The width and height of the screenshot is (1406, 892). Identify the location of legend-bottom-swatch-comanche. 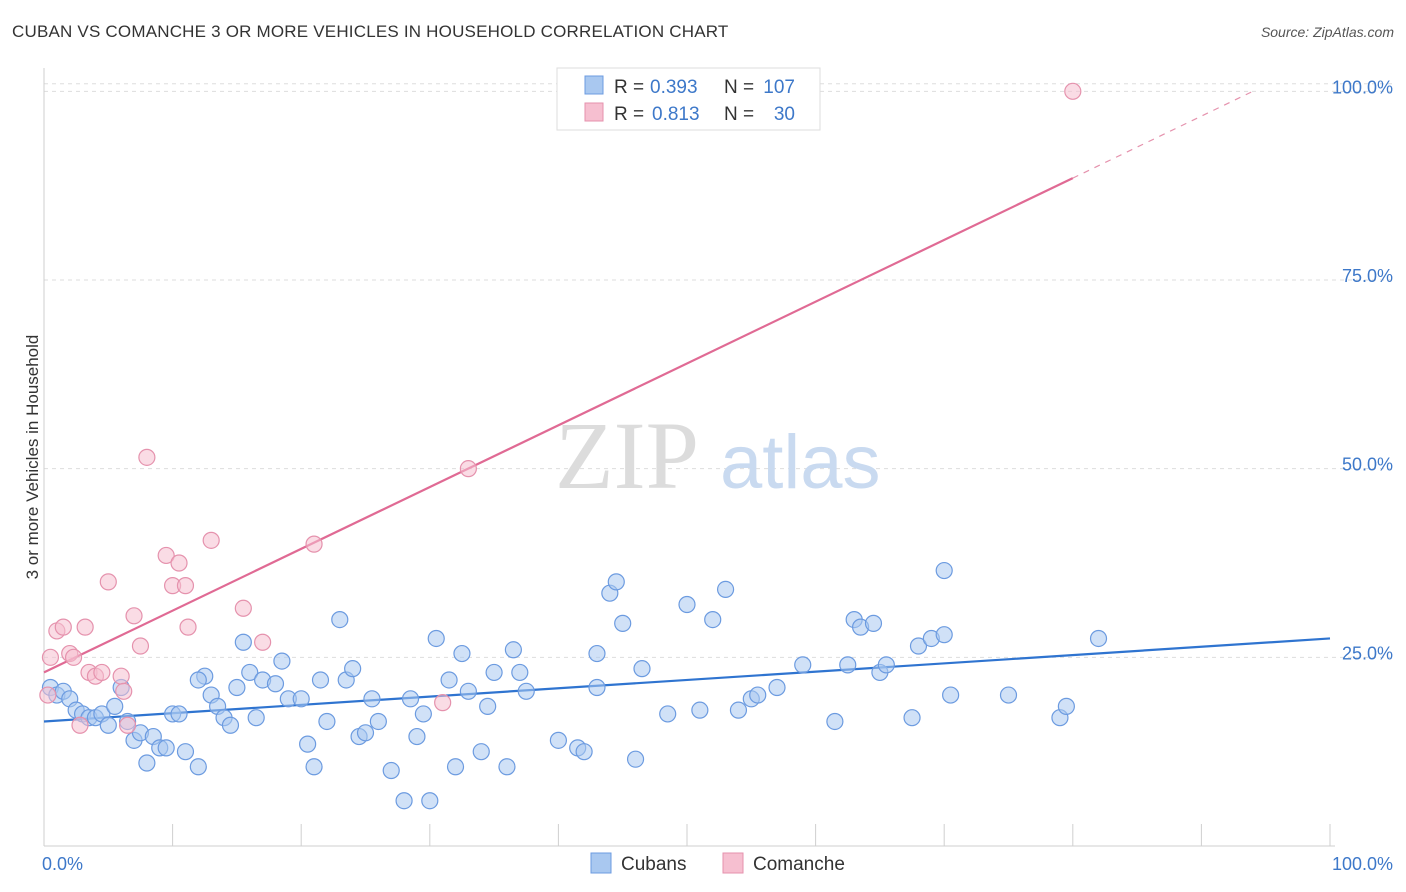
(733, 863).